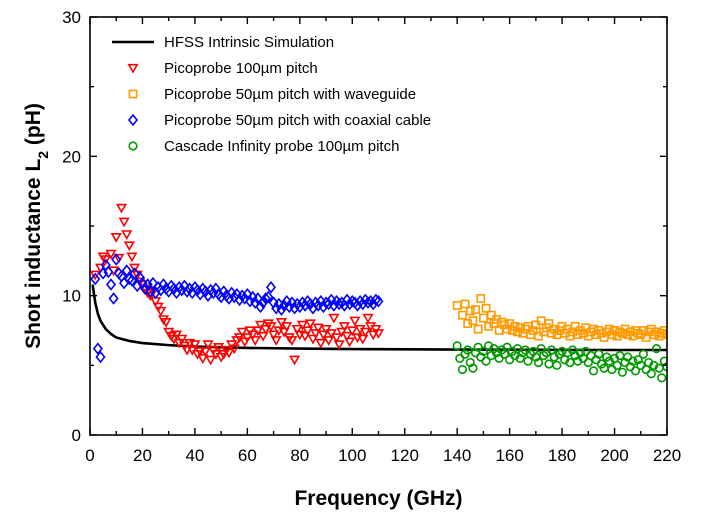  I want to click on y-tick-label: 10, so click(71, 296).